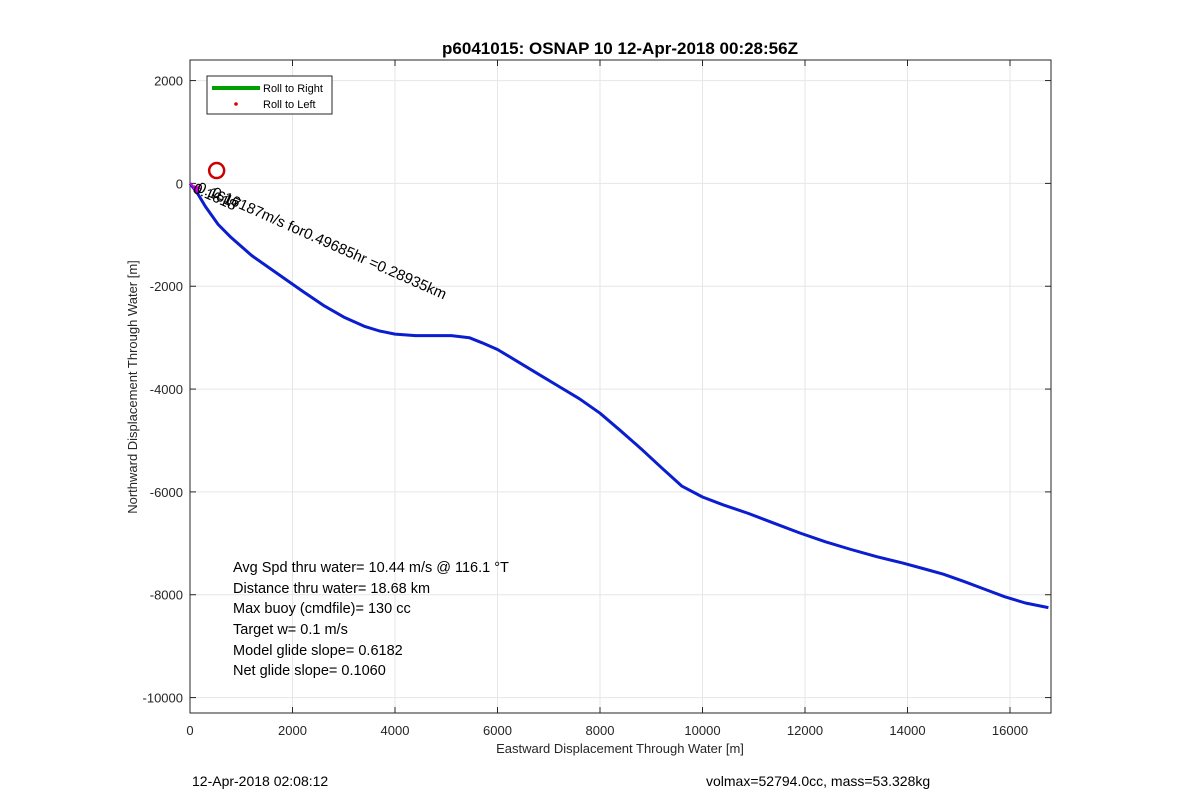 The image size is (1200, 804). I want to click on marker-layer, so click(207, 177).